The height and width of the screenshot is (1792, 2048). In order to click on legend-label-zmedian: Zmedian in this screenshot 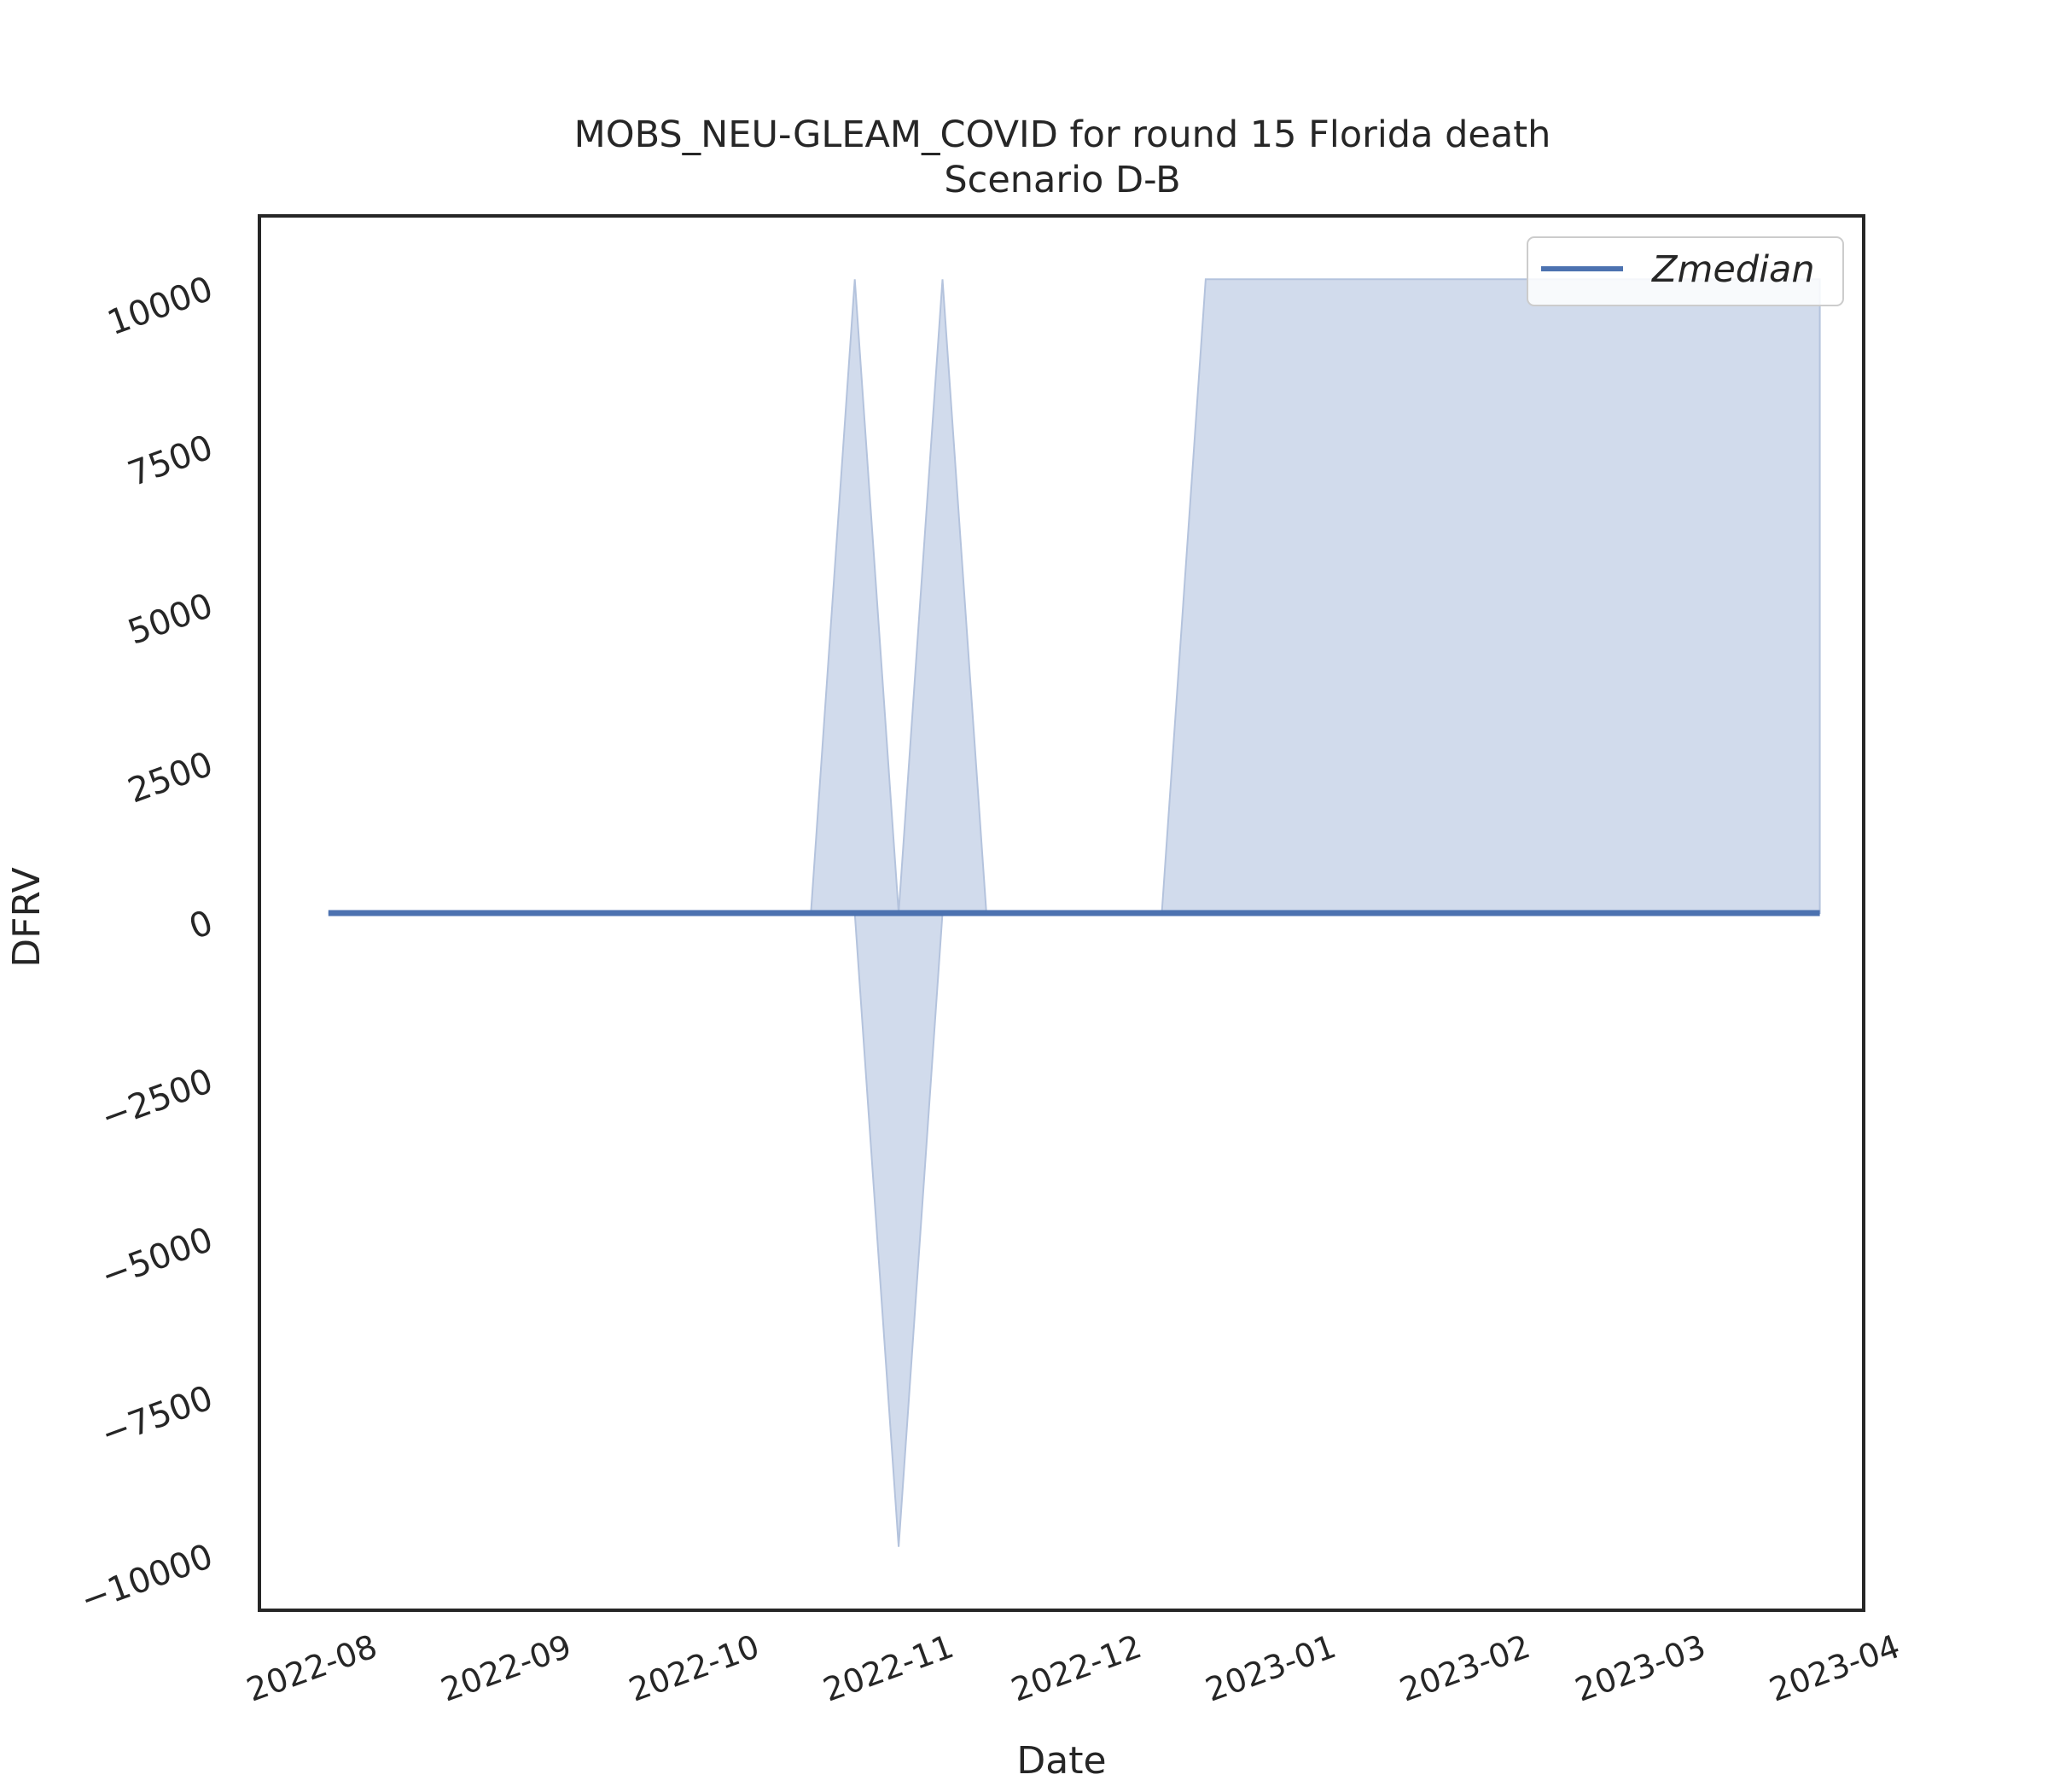, I will do `click(1733, 269)`.